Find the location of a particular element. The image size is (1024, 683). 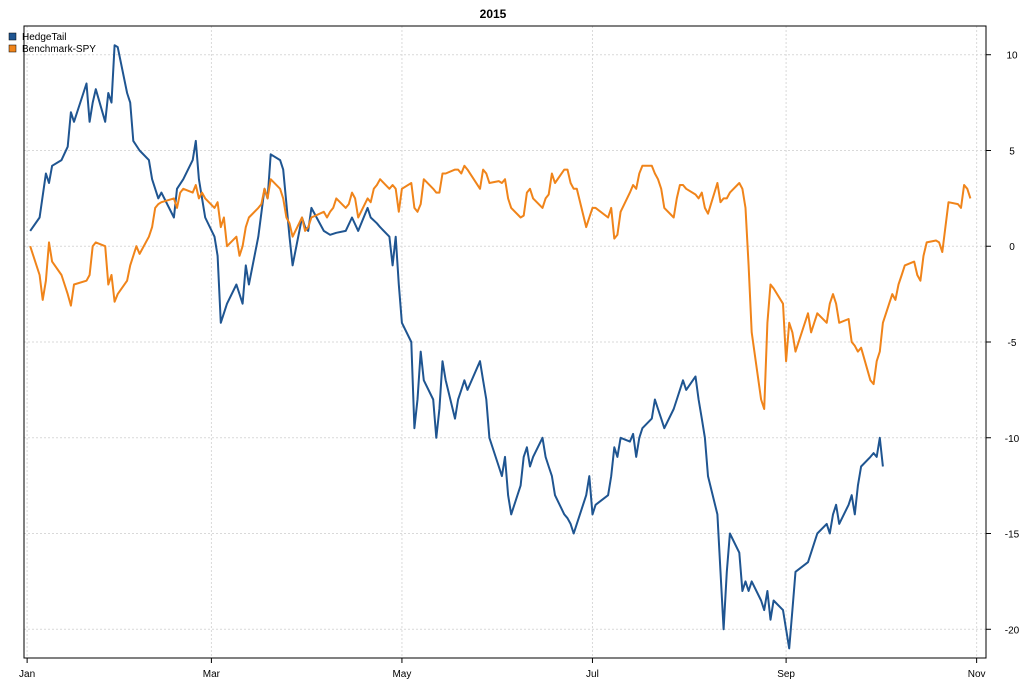

y-tick-label: 0 is located at coordinates (1012, 247).